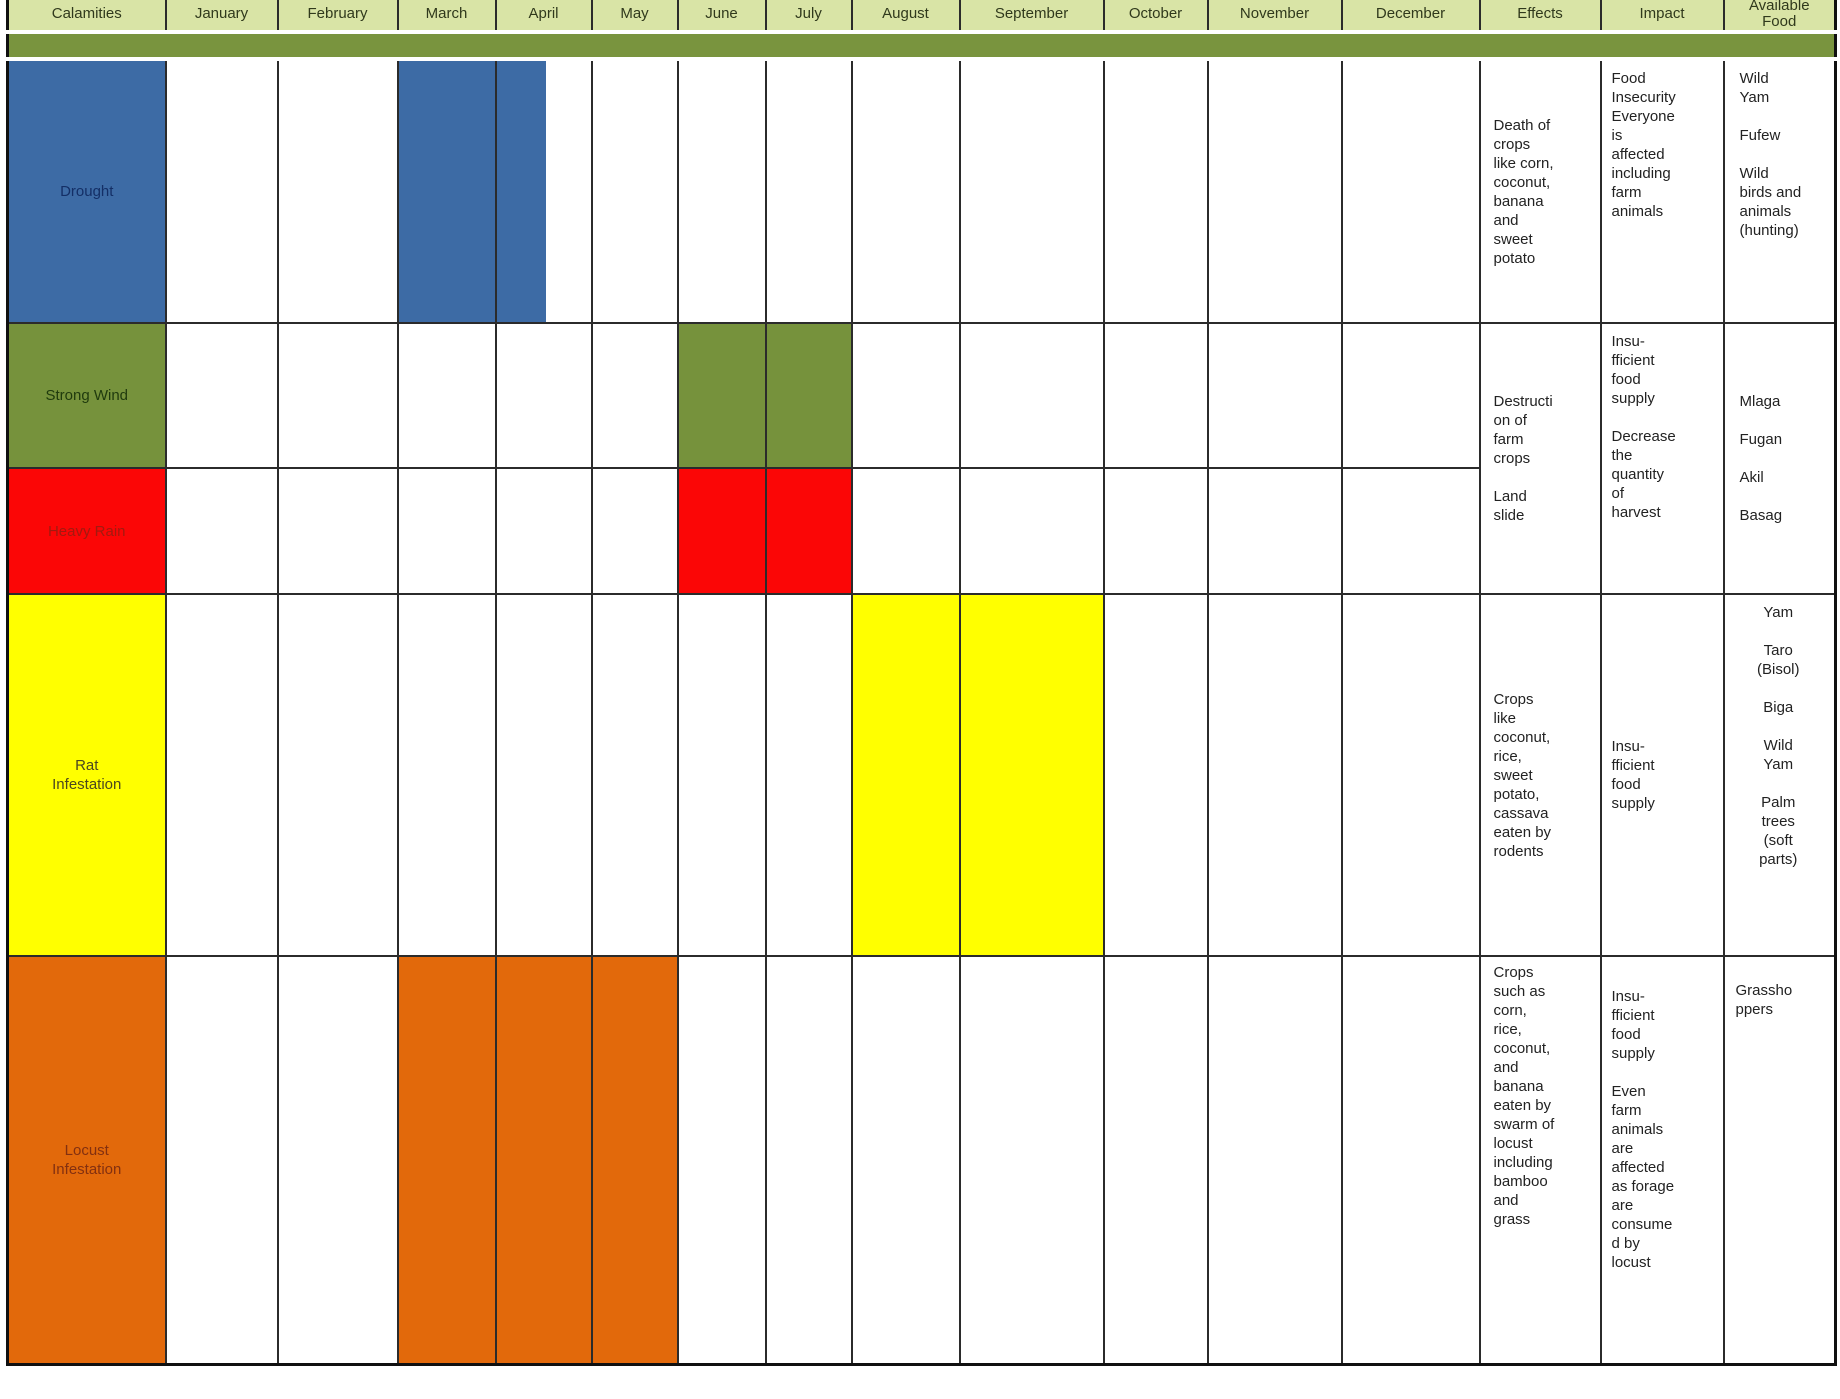 The width and height of the screenshot is (1840, 1399). I want to click on header-month: January, so click(221, 16).